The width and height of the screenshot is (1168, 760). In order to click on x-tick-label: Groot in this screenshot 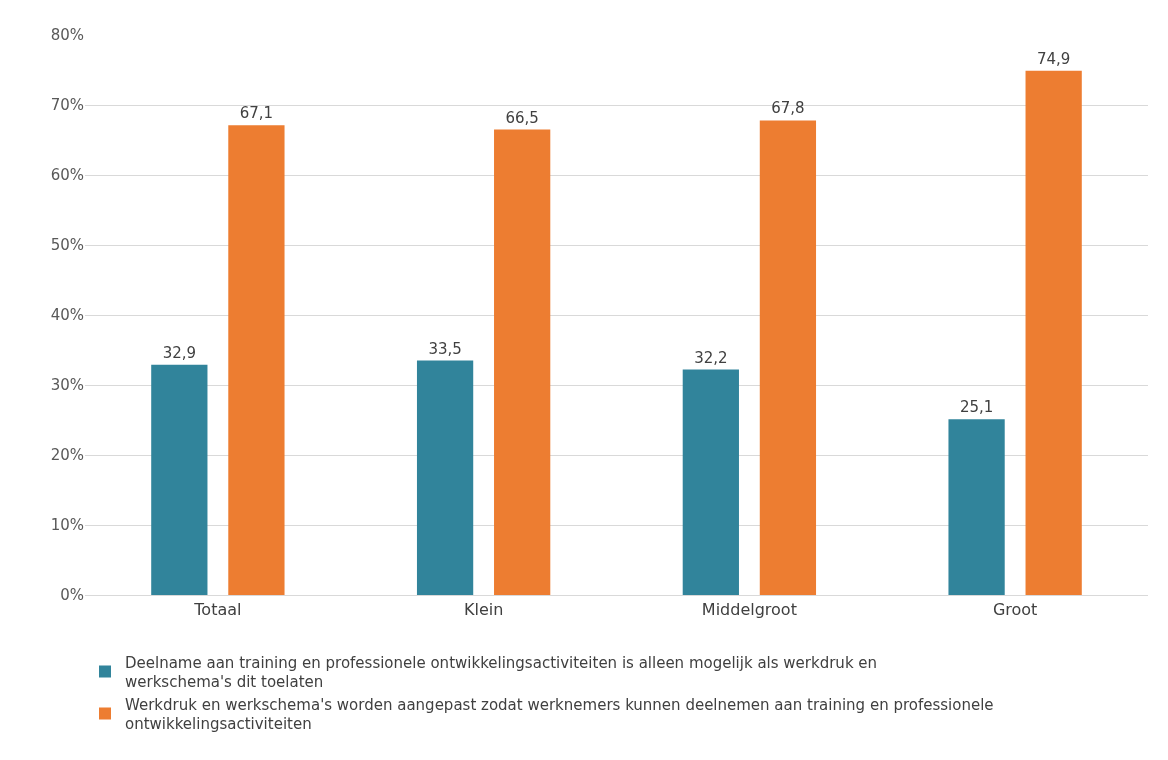, I will do `click(1015, 610)`.